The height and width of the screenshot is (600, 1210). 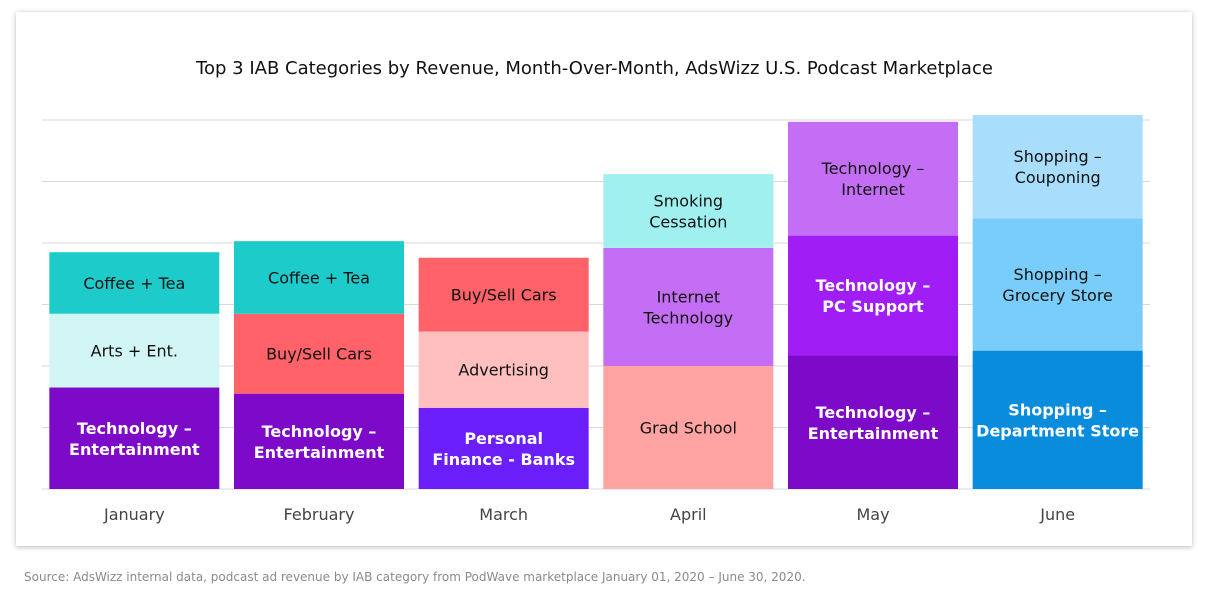 What do you see at coordinates (1057, 514) in the screenshot?
I see `x-tick-label: June` at bounding box center [1057, 514].